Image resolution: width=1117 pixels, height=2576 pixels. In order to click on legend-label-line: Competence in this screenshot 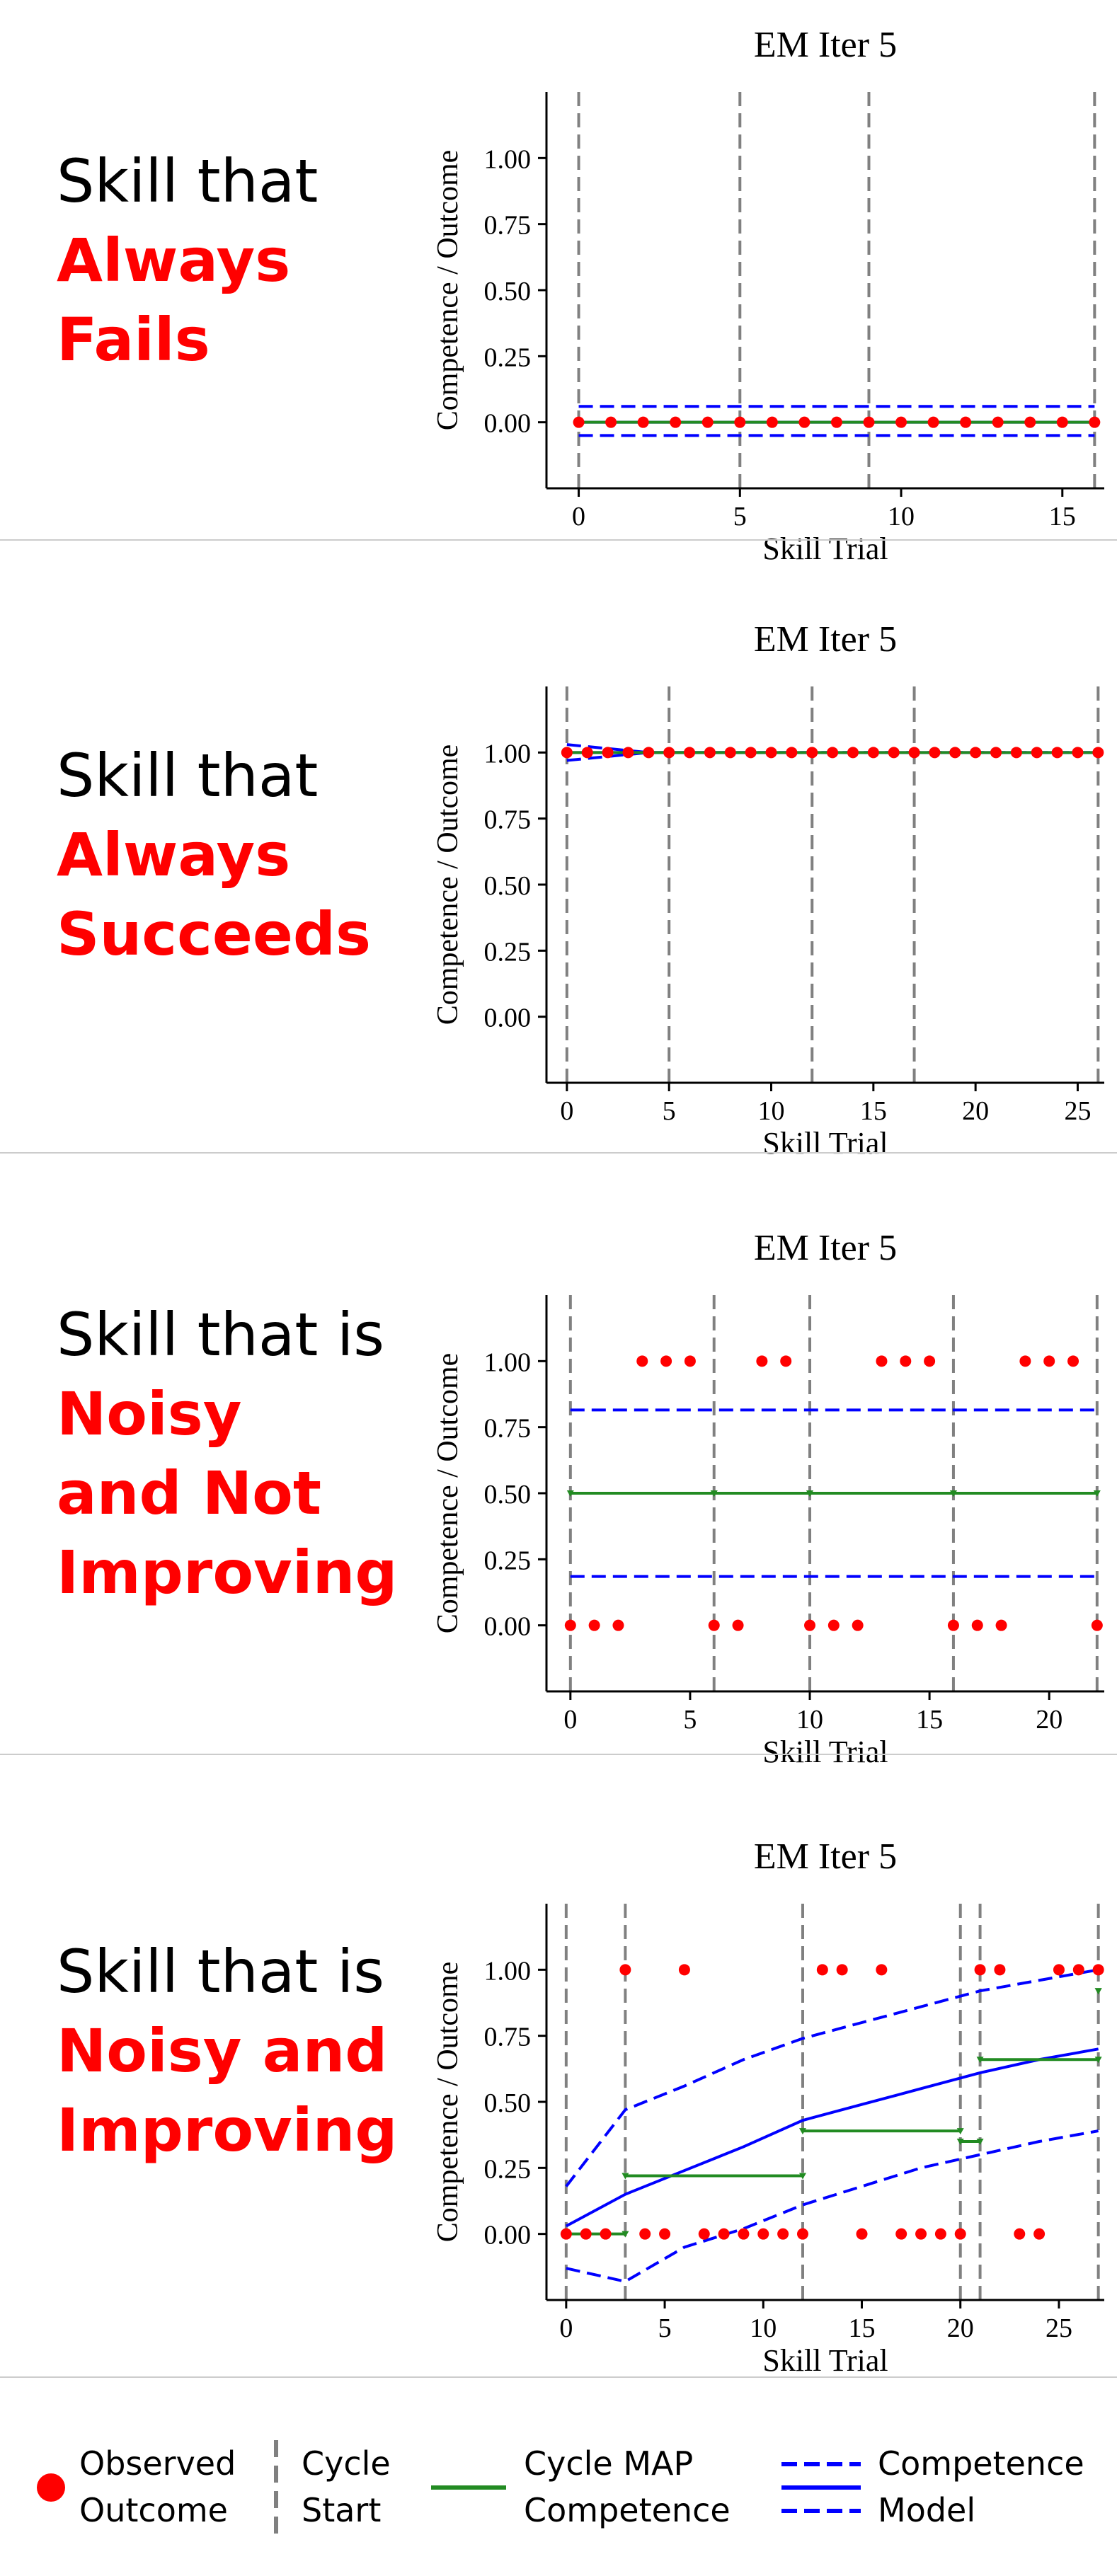, I will do `click(981, 2464)`.